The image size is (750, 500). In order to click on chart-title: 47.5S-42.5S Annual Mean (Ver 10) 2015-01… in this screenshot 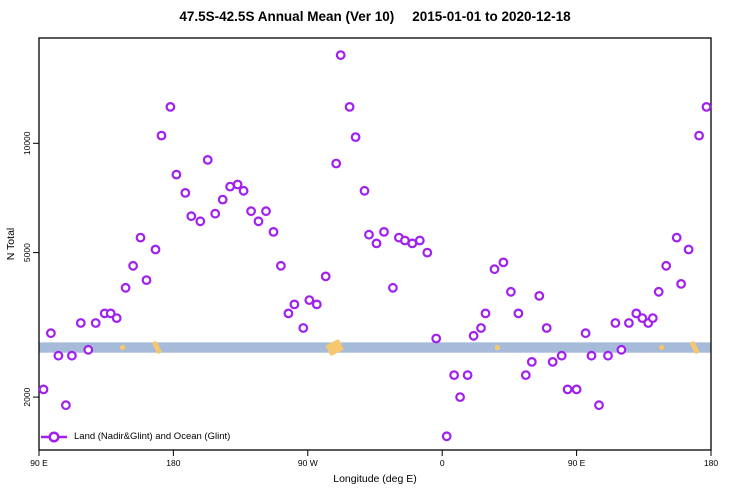, I will do `click(375, 16)`.